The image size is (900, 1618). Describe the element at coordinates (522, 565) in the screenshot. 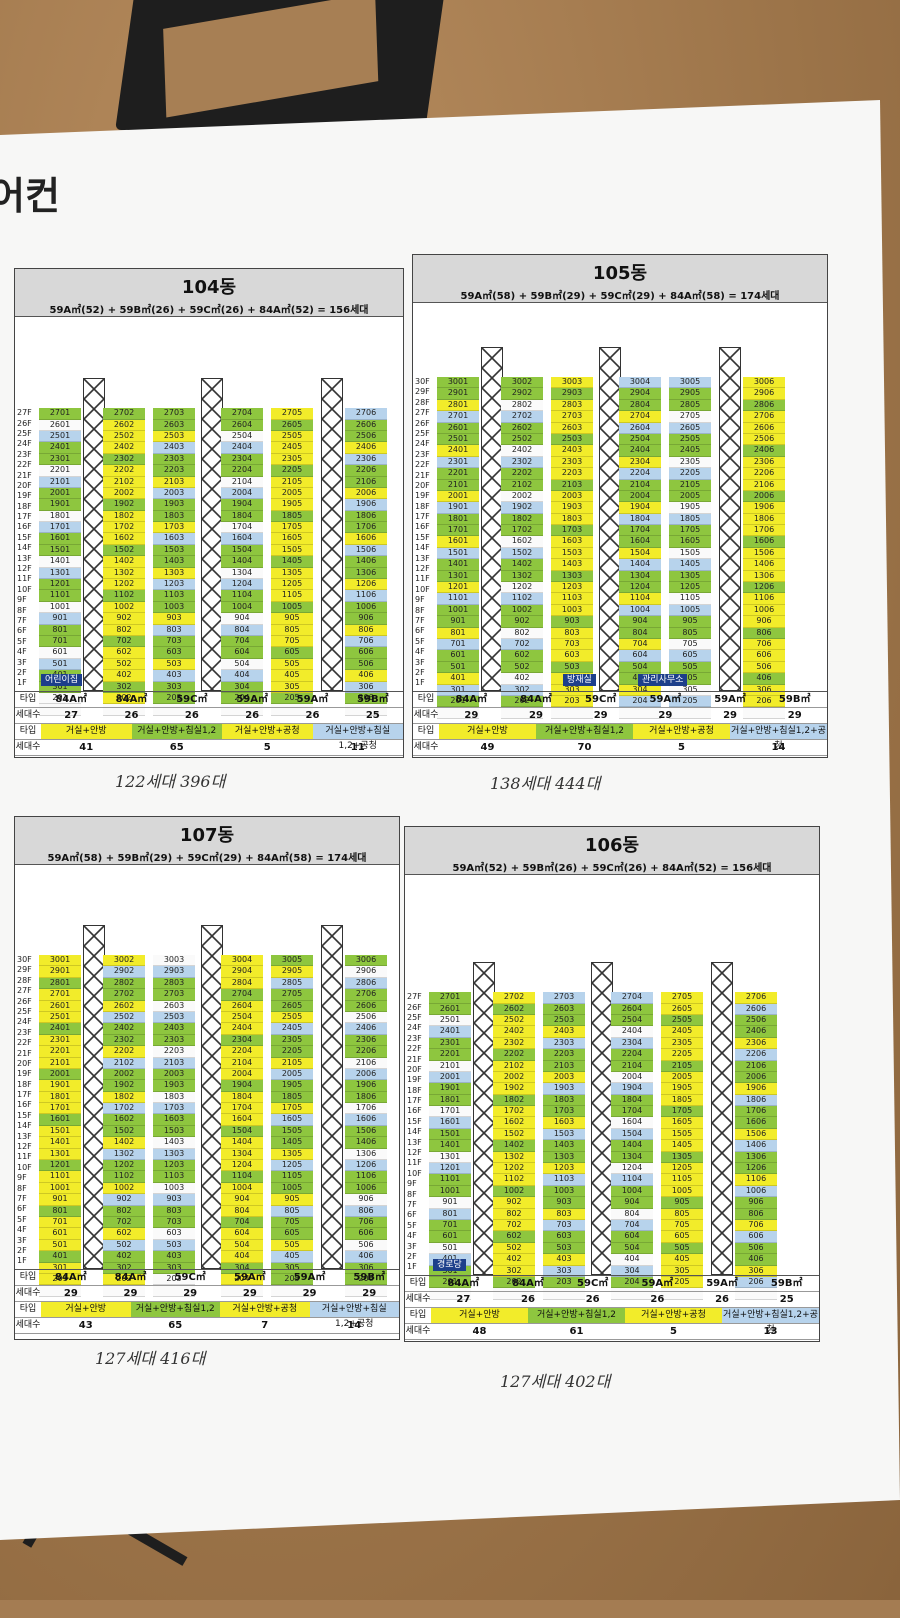

I see `unit-cell: 1402` at that location.